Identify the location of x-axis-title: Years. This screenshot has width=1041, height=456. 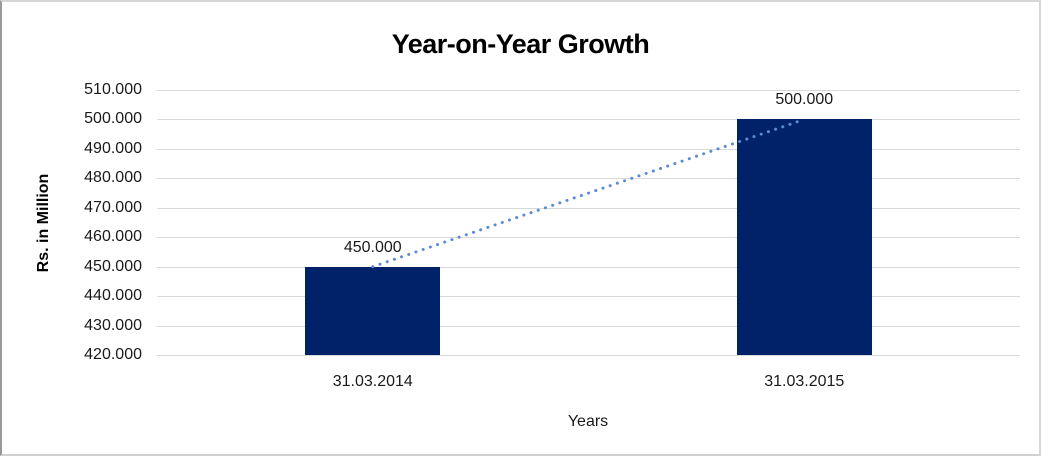
(588, 421).